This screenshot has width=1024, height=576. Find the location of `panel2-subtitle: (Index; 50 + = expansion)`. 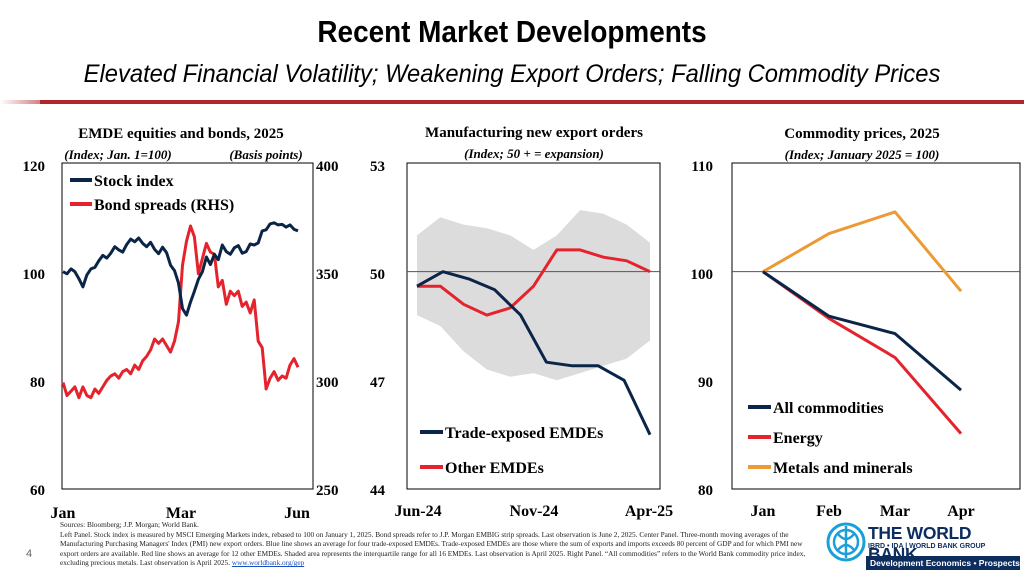

panel2-subtitle: (Index; 50 + = expansion) is located at coordinates (534, 153).